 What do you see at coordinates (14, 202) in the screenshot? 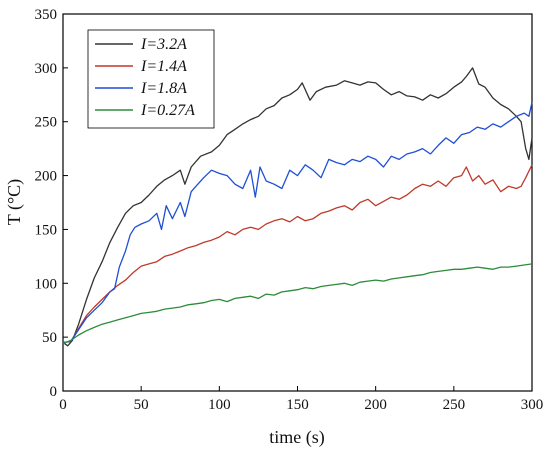
I see `y-axis-title: T (°C)` at bounding box center [14, 202].